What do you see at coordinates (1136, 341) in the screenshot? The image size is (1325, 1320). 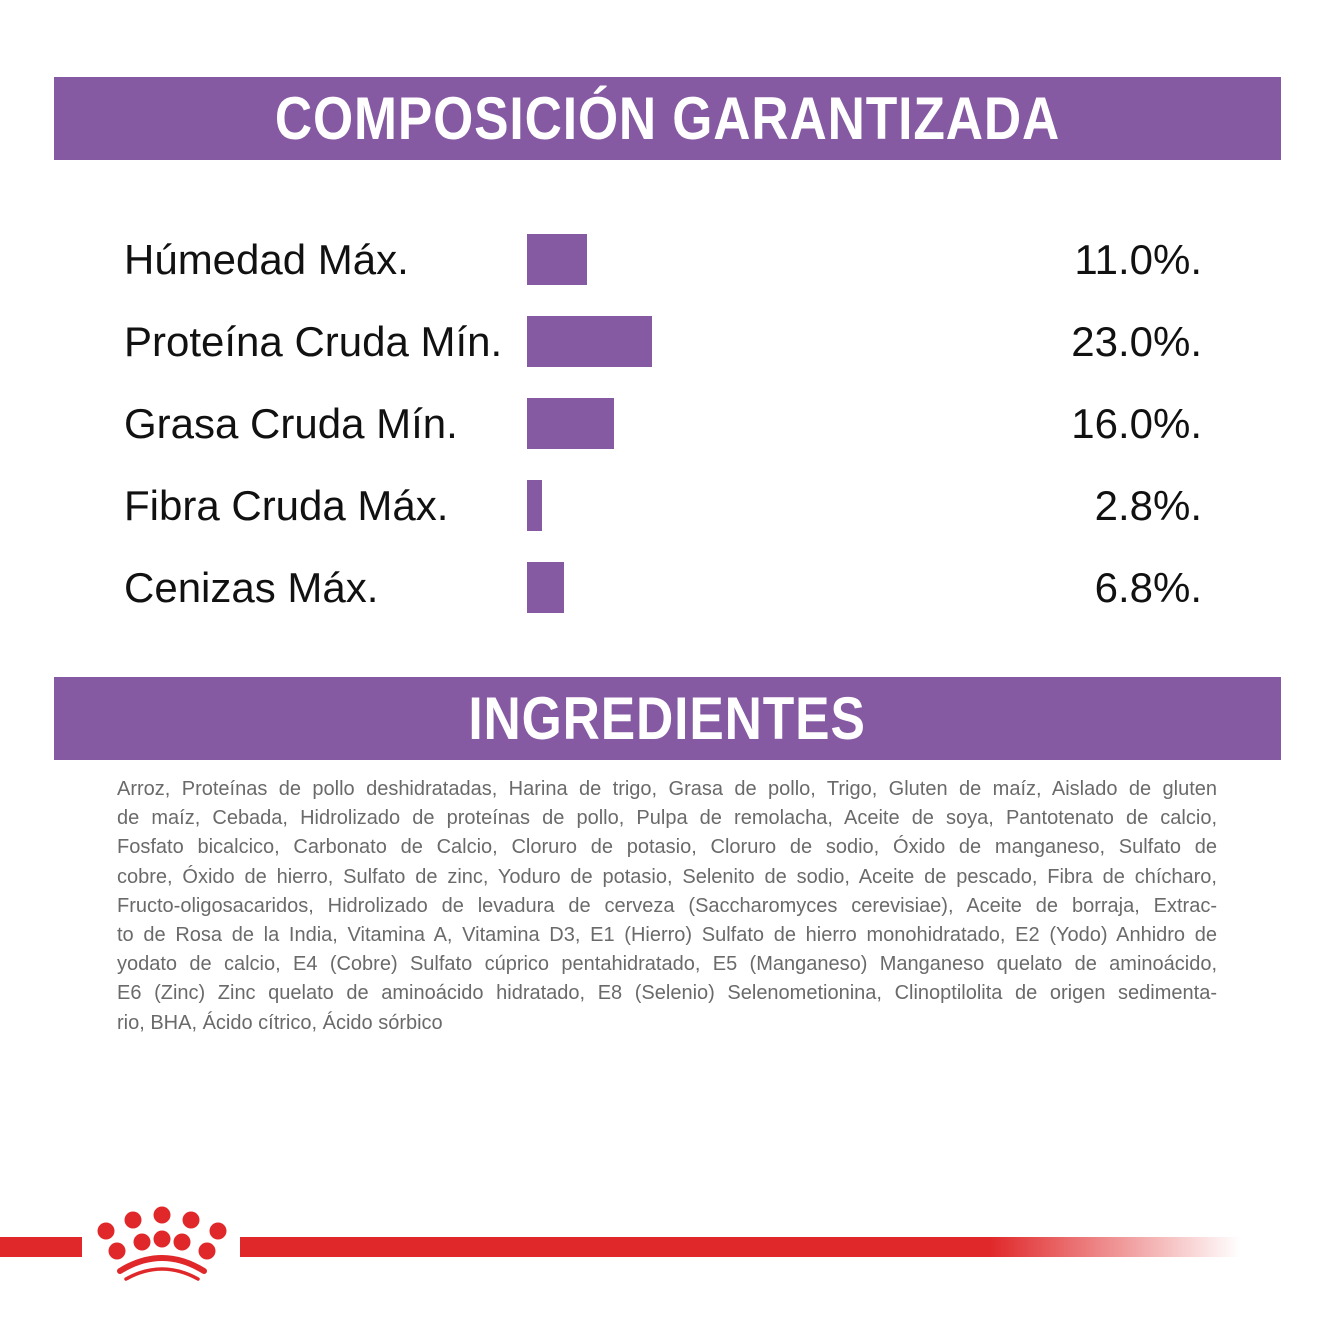 I see `value-label: 23.0%.` at bounding box center [1136, 341].